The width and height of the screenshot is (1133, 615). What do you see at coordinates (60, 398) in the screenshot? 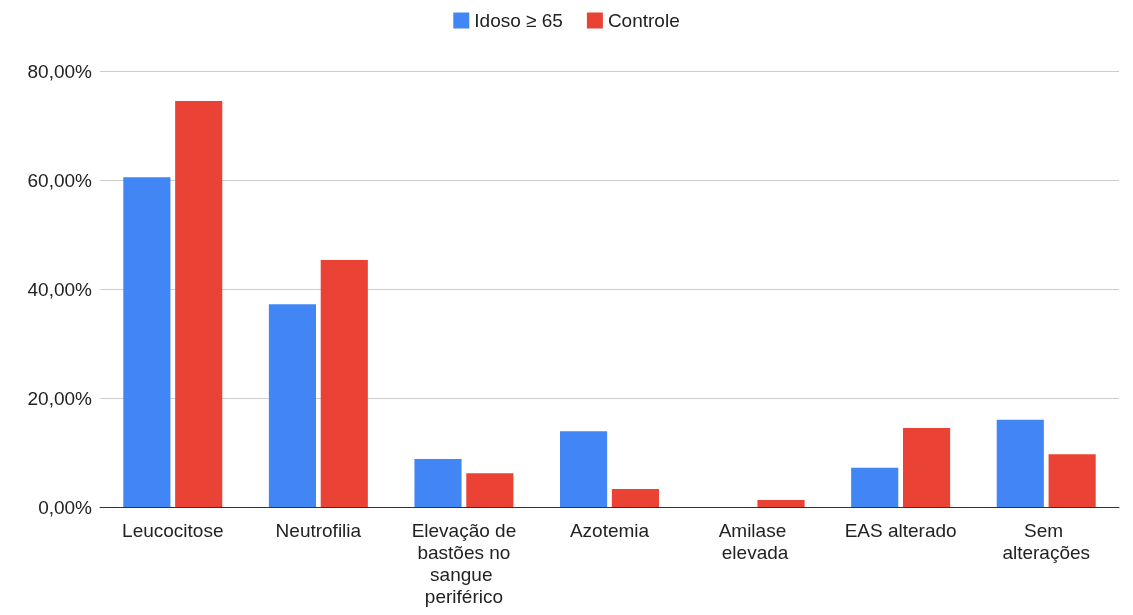
I see `y-tick-label: 20,00%` at bounding box center [60, 398].